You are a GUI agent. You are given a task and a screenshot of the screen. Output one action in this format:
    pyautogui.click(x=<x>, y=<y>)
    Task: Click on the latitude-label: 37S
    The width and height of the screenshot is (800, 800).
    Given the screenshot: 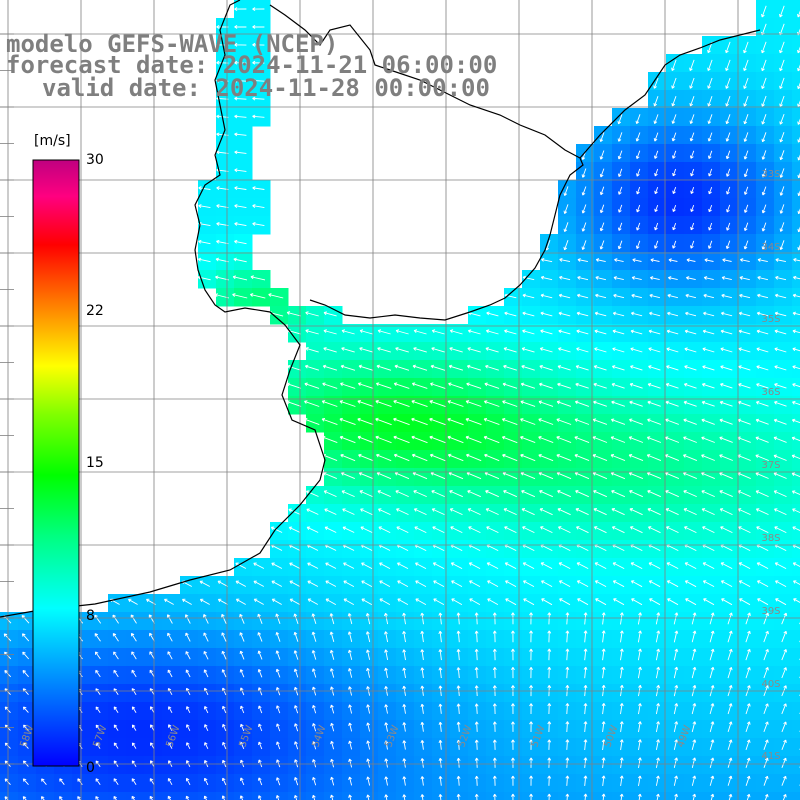 What is the action you would take?
    pyautogui.click(x=770, y=465)
    